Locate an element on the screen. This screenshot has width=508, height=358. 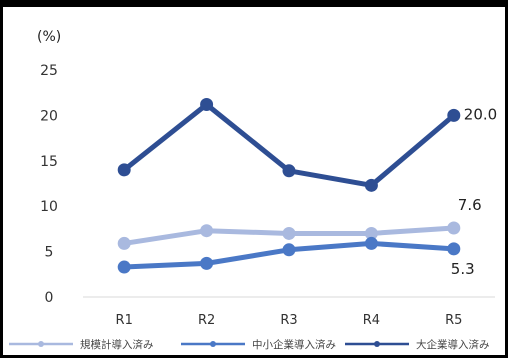
data-label: 7.6 is located at coordinates (470, 205).